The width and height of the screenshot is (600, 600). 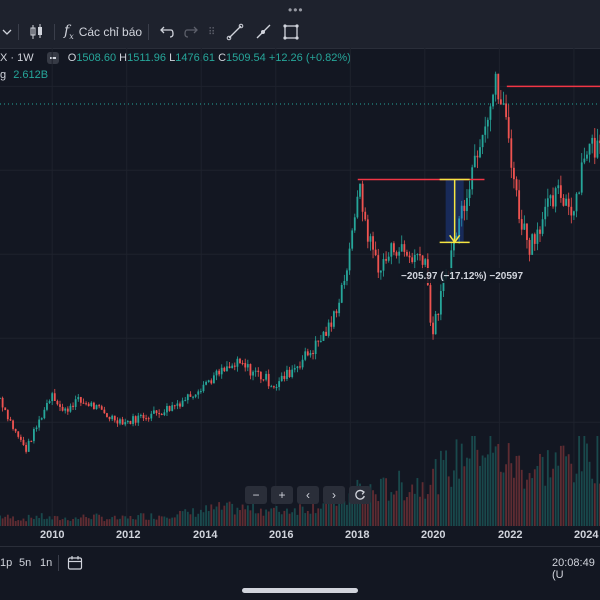 What do you see at coordinates (510, 535) in the screenshot?
I see `x-tick: 2022` at bounding box center [510, 535].